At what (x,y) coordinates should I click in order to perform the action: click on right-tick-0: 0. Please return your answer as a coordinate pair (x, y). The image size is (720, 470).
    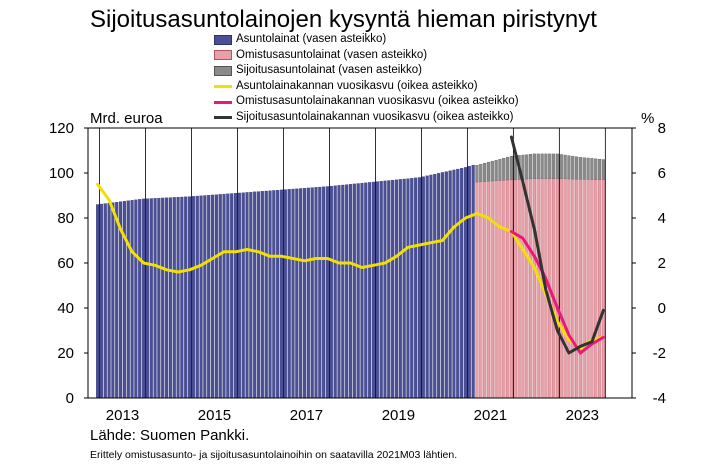
    Looking at the image, I should click on (662, 308).